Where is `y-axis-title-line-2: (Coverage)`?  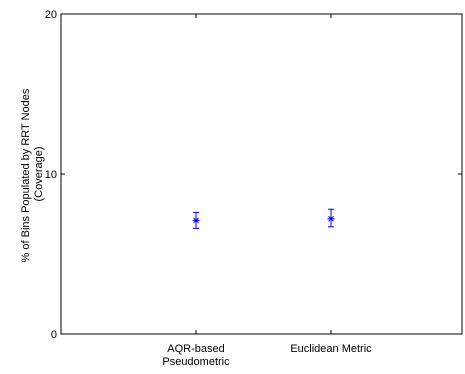 y-axis-title-line-2: (Coverage) is located at coordinates (39, 173).